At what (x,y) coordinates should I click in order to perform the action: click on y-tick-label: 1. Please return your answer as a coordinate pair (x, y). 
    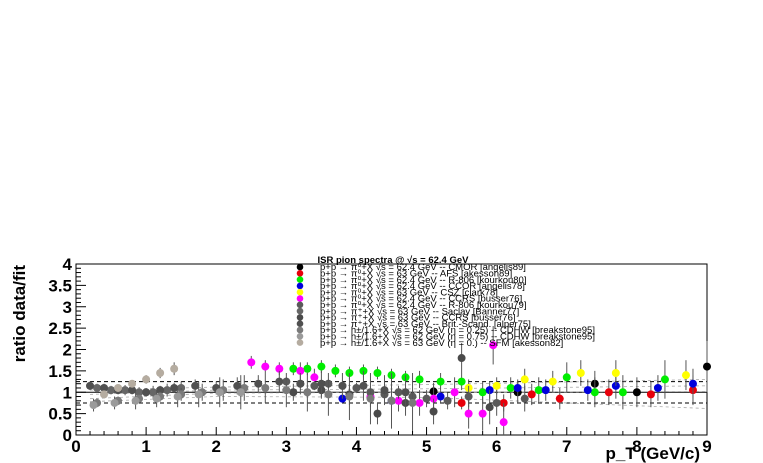
    Looking at the image, I should click on (67, 392).